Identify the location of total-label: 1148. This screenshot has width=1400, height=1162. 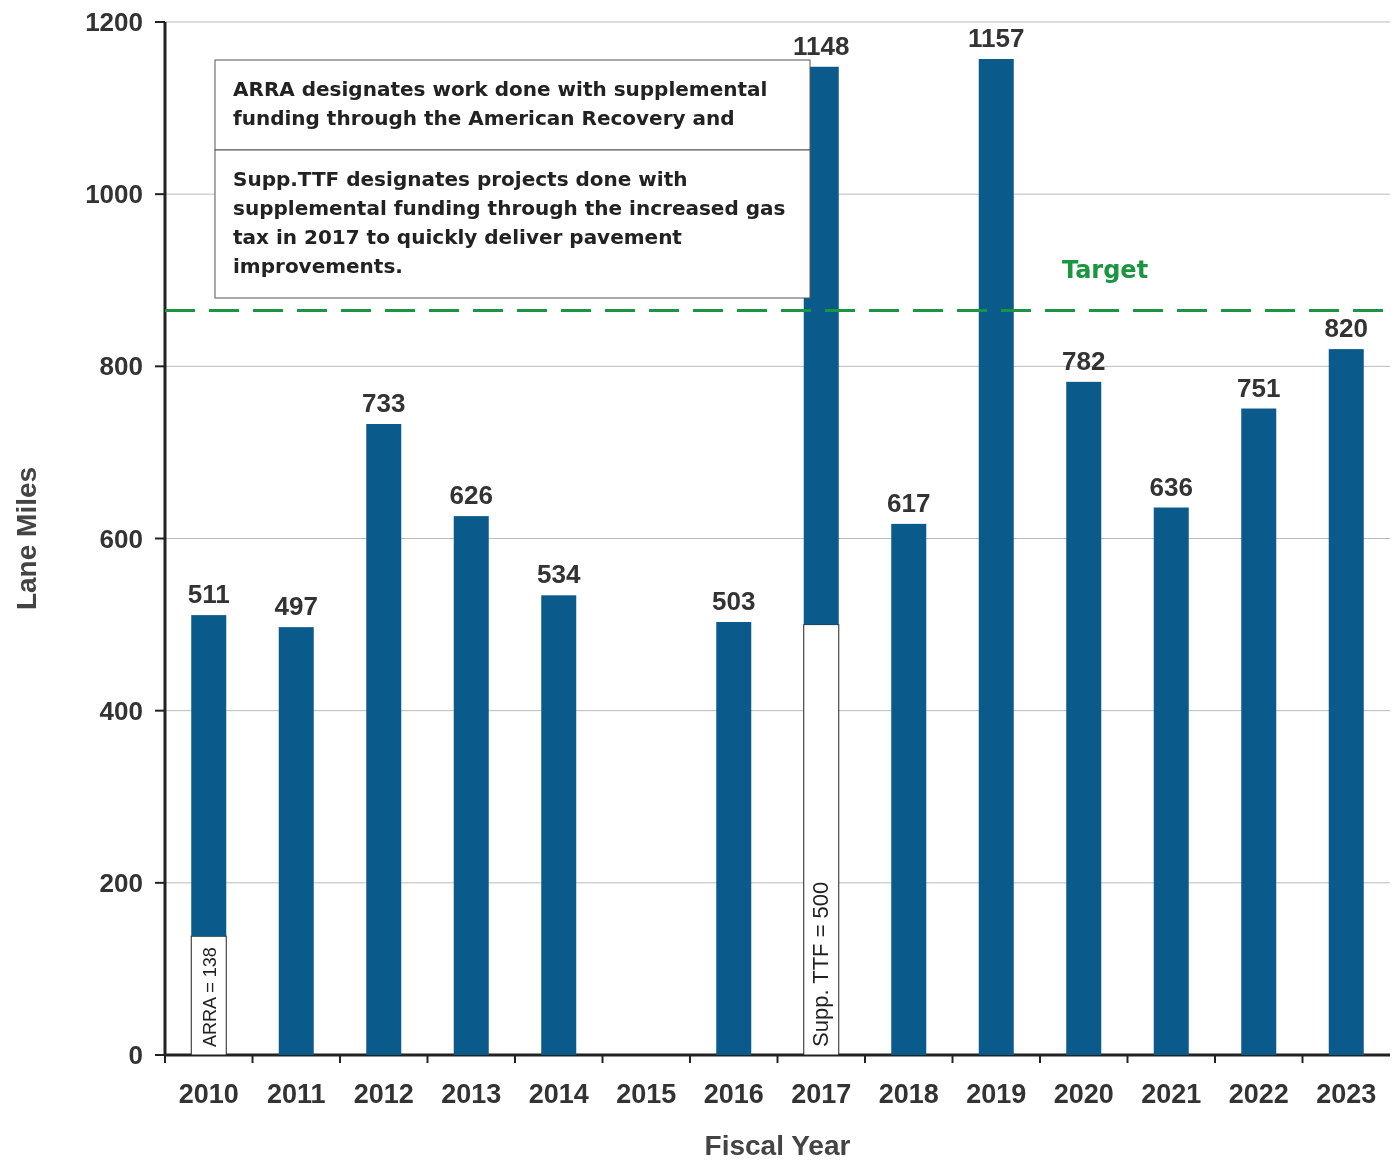
(821, 45).